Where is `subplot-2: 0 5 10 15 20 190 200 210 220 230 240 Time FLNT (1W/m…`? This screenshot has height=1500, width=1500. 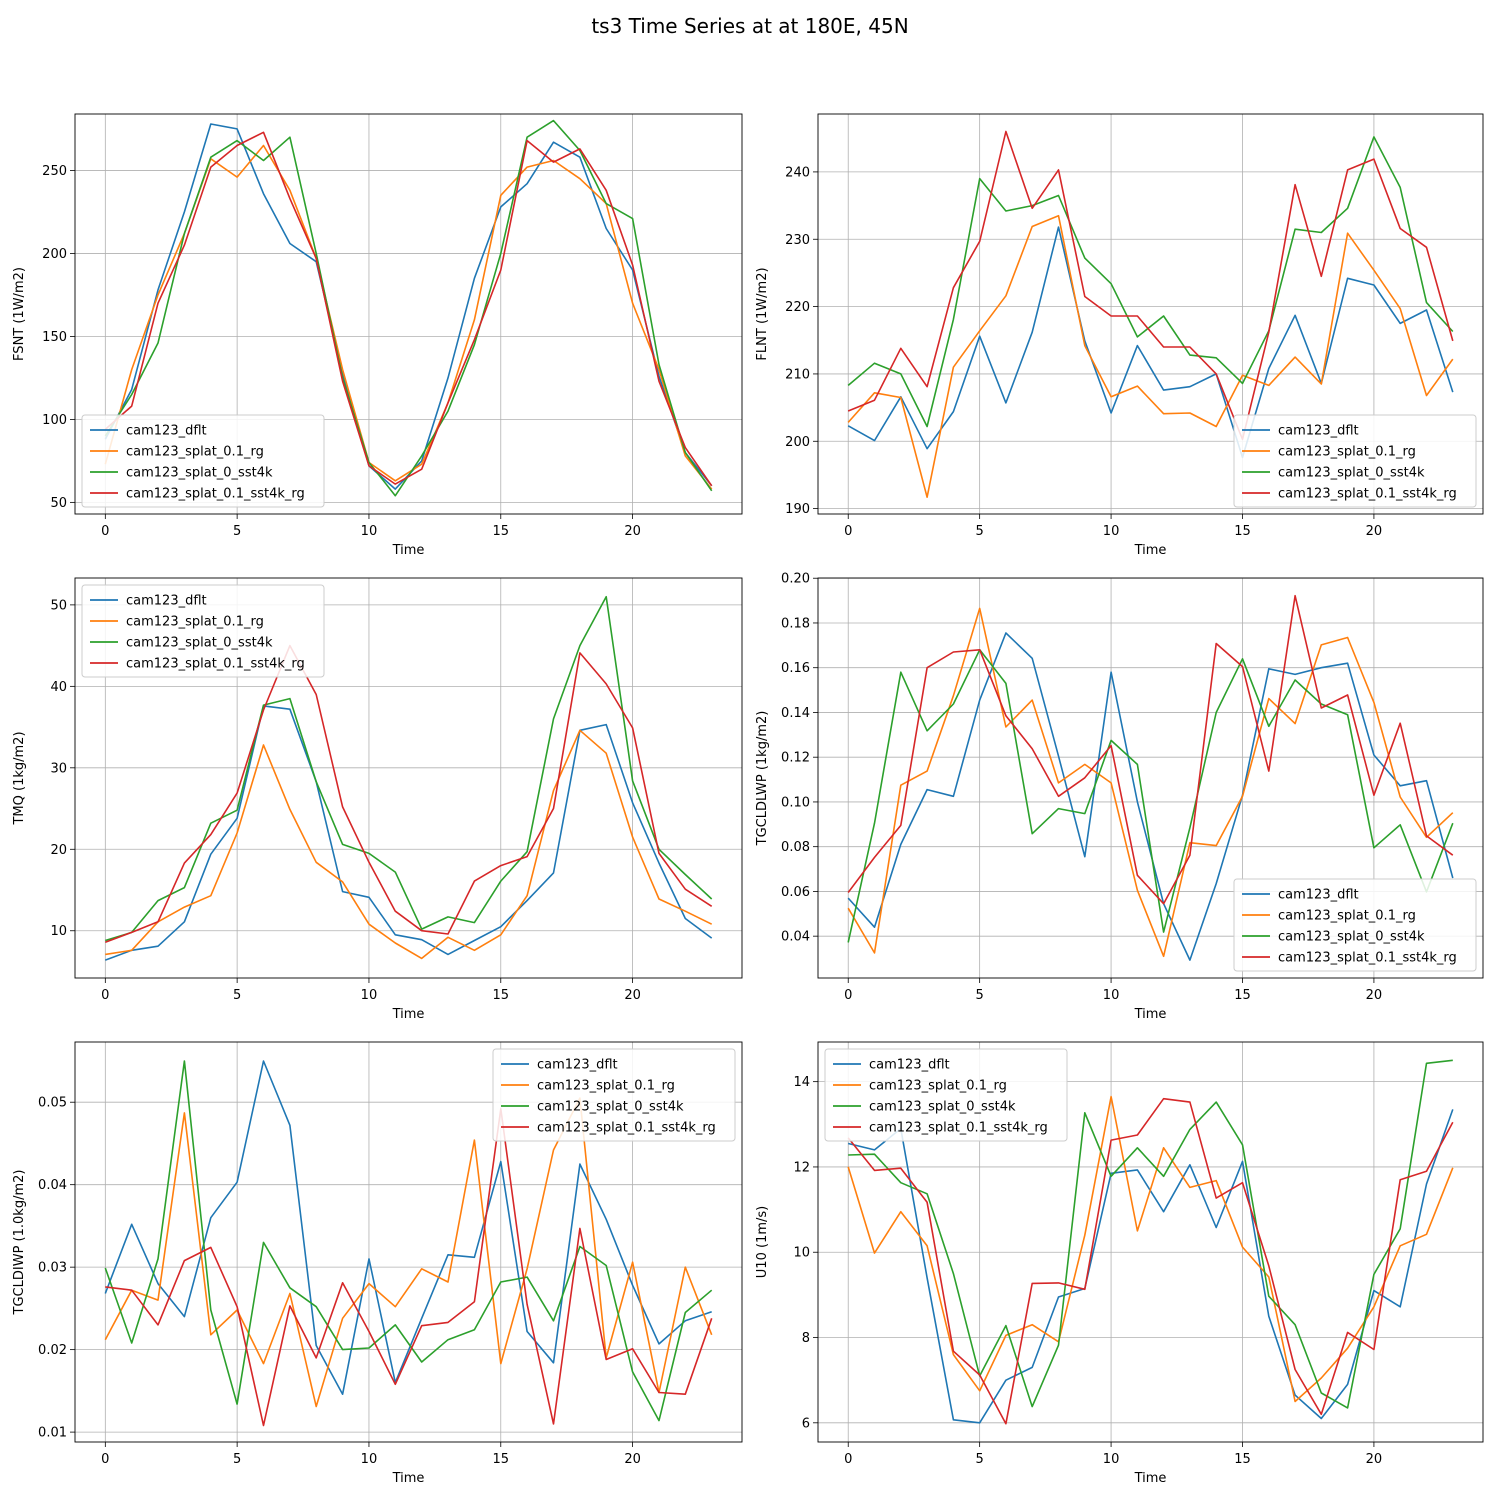
subplot-2: 0 5 10 15 20 190 200 210 220 230 240 Time FLNT (1W/m… is located at coordinates (1119, 335).